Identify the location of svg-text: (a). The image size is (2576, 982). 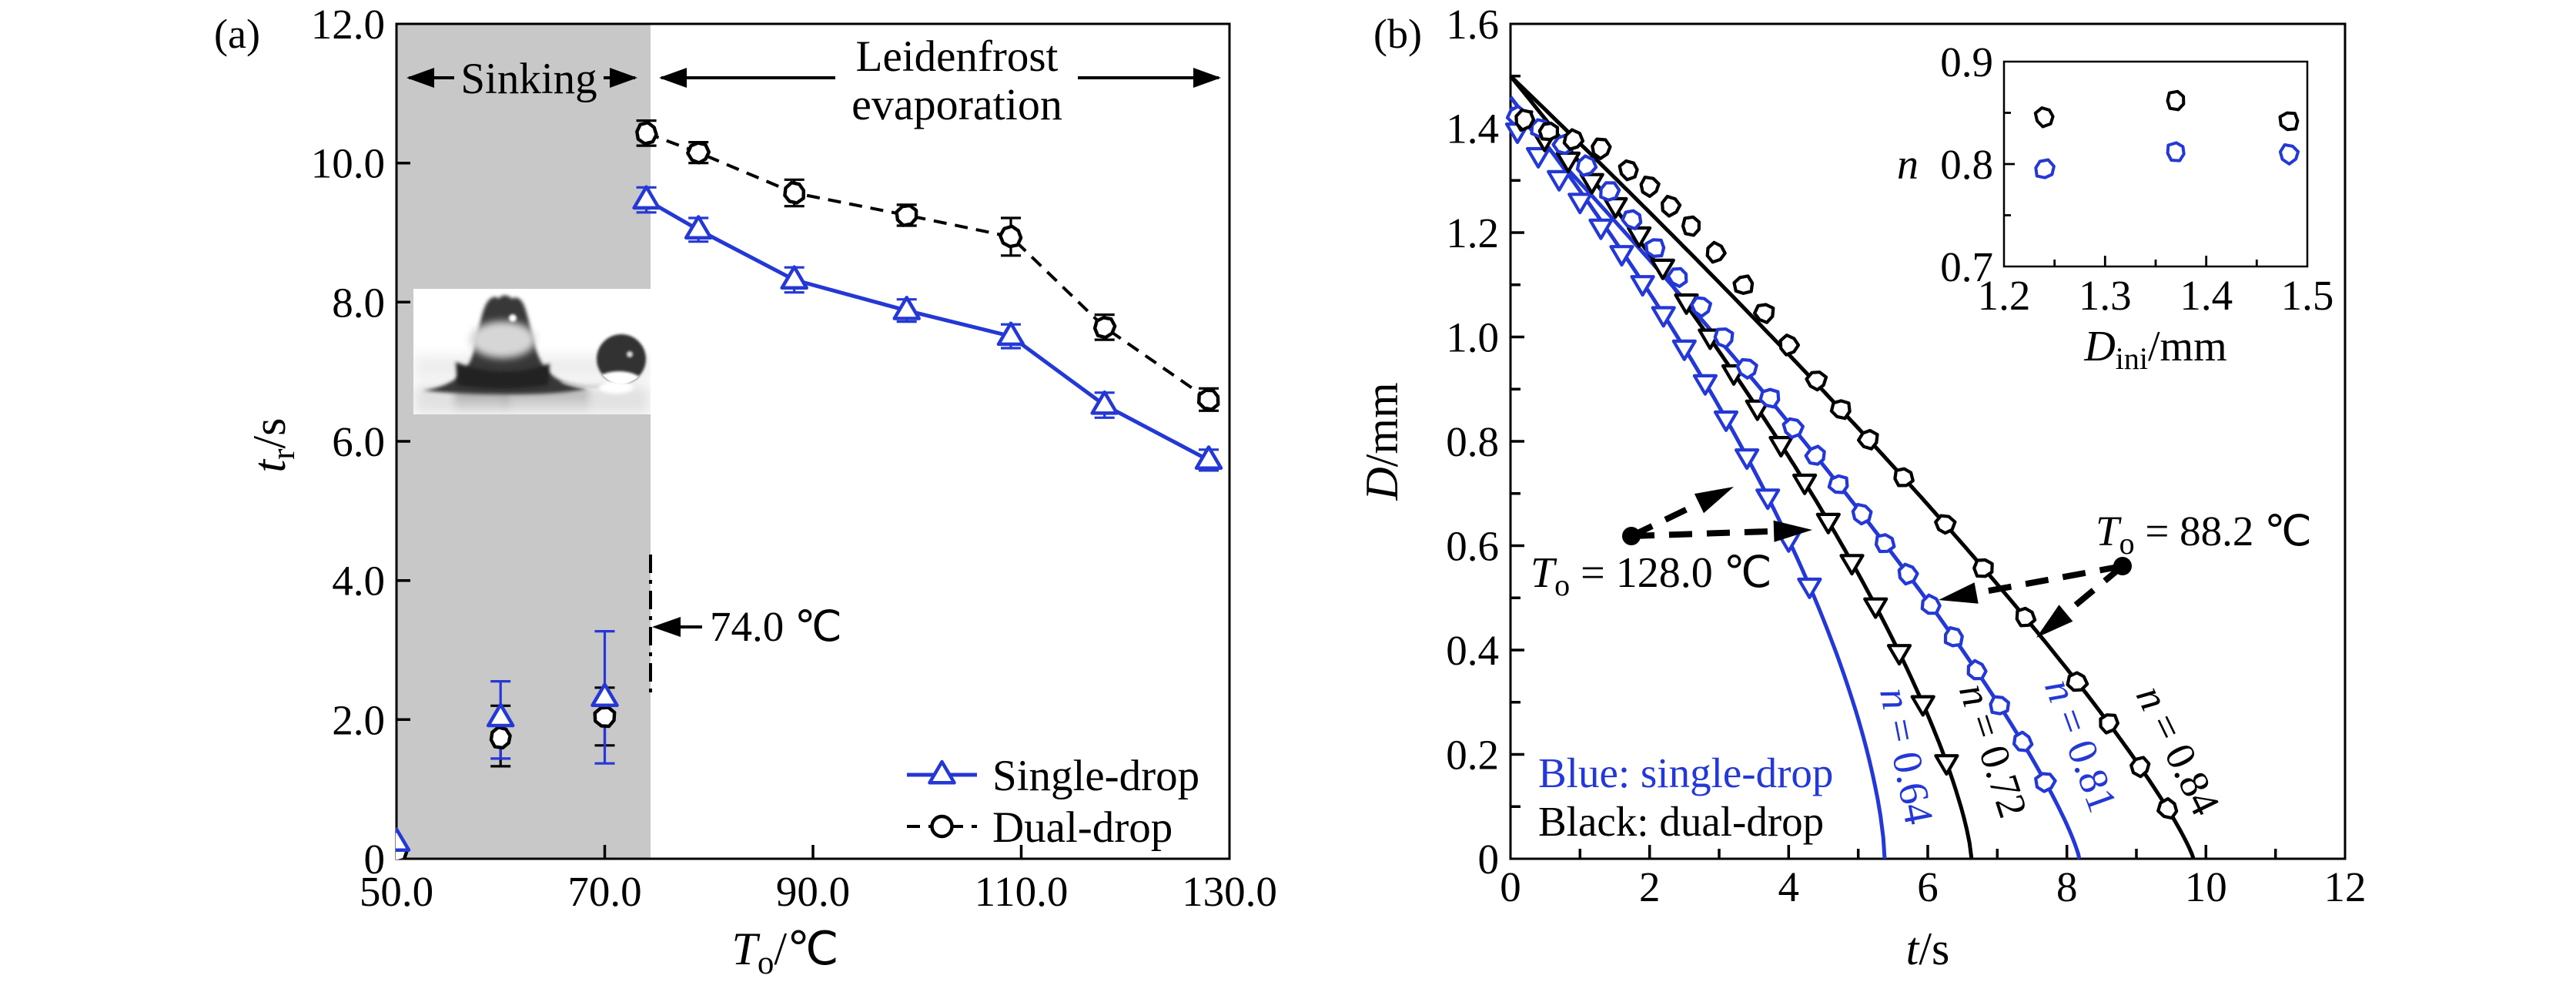
(237, 34).